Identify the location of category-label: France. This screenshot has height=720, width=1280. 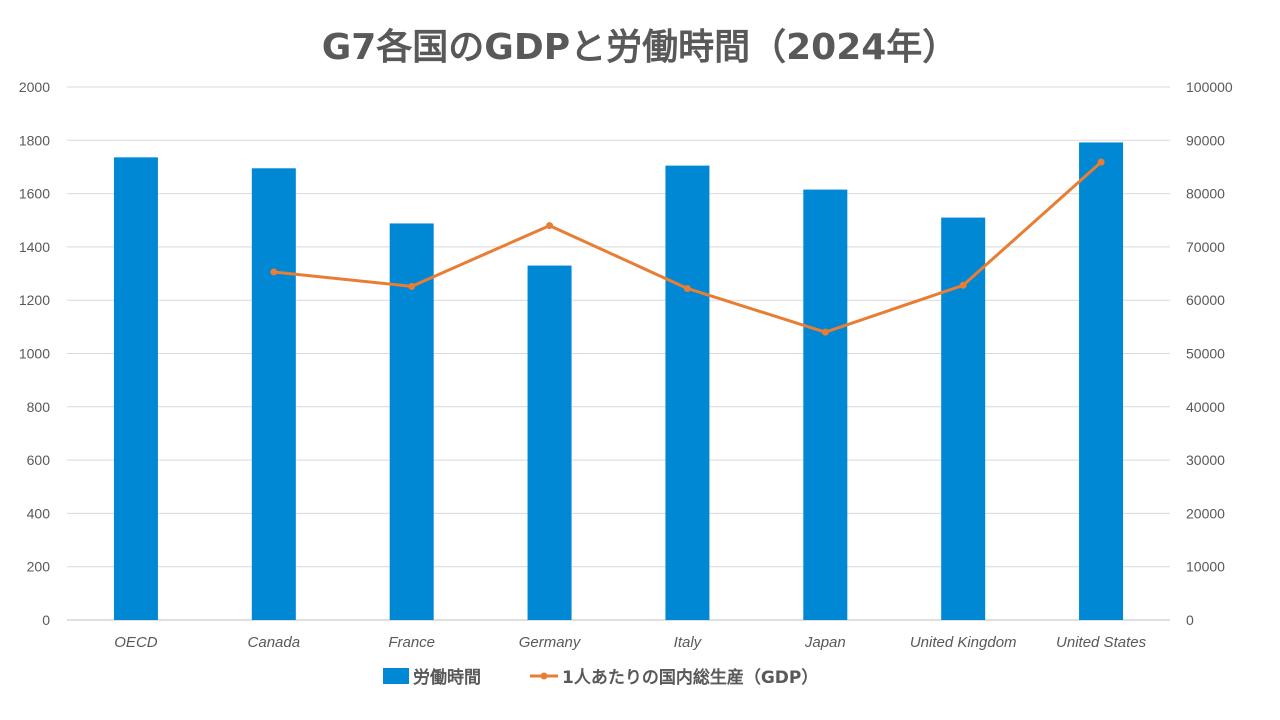
(411, 642).